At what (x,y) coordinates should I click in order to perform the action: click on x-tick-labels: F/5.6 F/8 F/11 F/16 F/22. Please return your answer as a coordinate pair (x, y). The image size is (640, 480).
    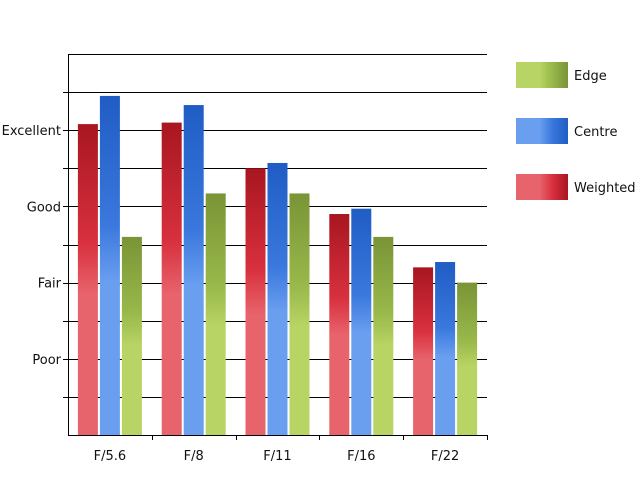
    Looking at the image, I should click on (277, 456).